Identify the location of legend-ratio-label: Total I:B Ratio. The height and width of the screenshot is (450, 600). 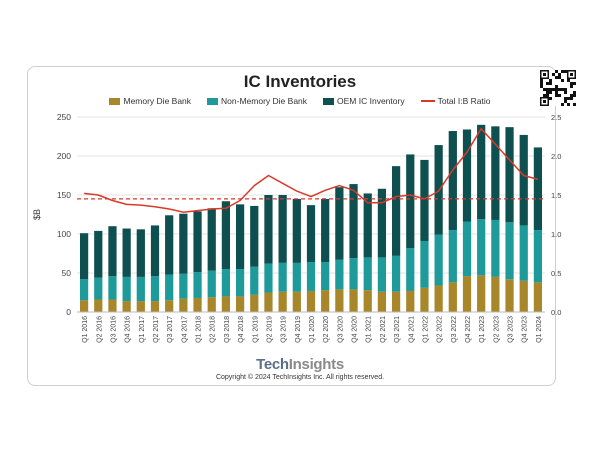
(464, 101).